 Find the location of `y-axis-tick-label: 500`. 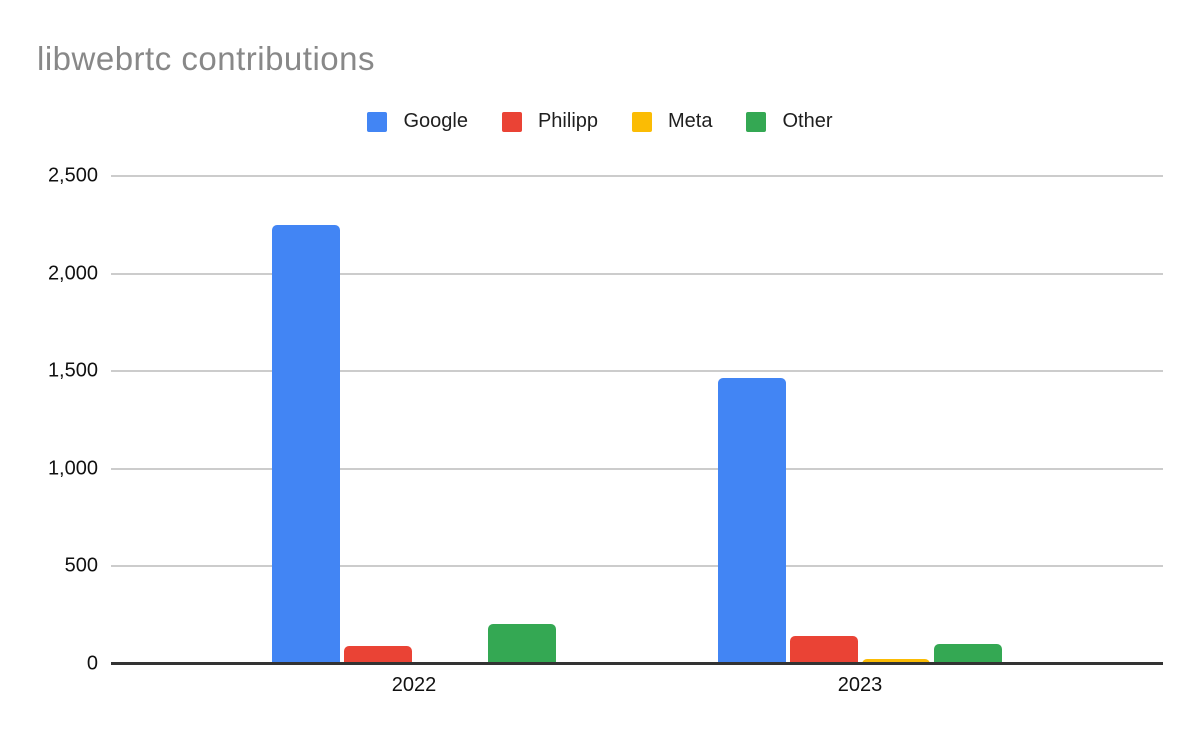

y-axis-tick-label: 500 is located at coordinates (81, 565).